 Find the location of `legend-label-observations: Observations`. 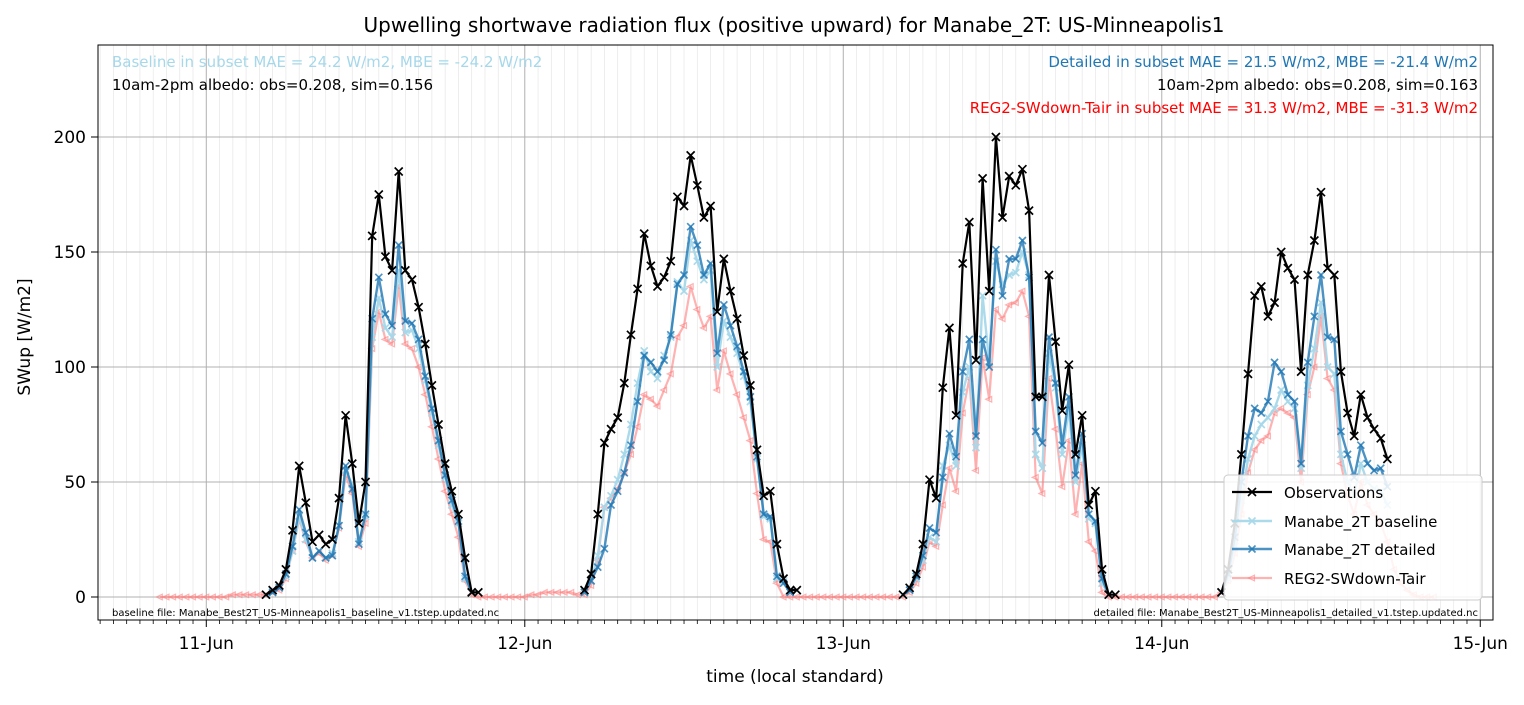

legend-label-observations: Observations is located at coordinates (1333, 493).